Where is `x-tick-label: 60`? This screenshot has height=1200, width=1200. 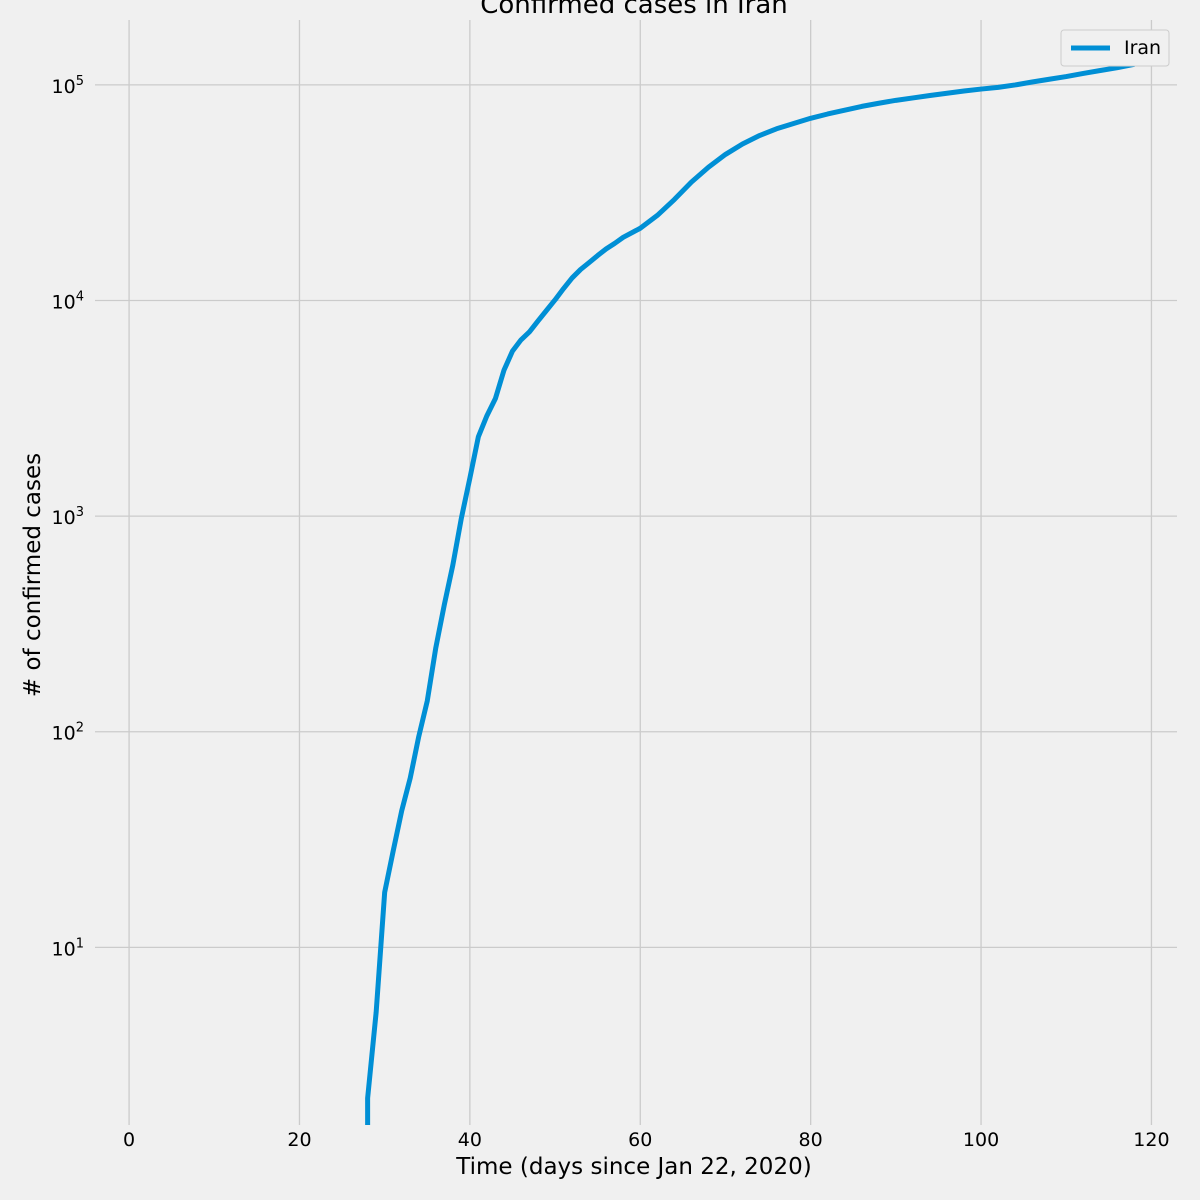 x-tick-label: 60 is located at coordinates (640, 1140).